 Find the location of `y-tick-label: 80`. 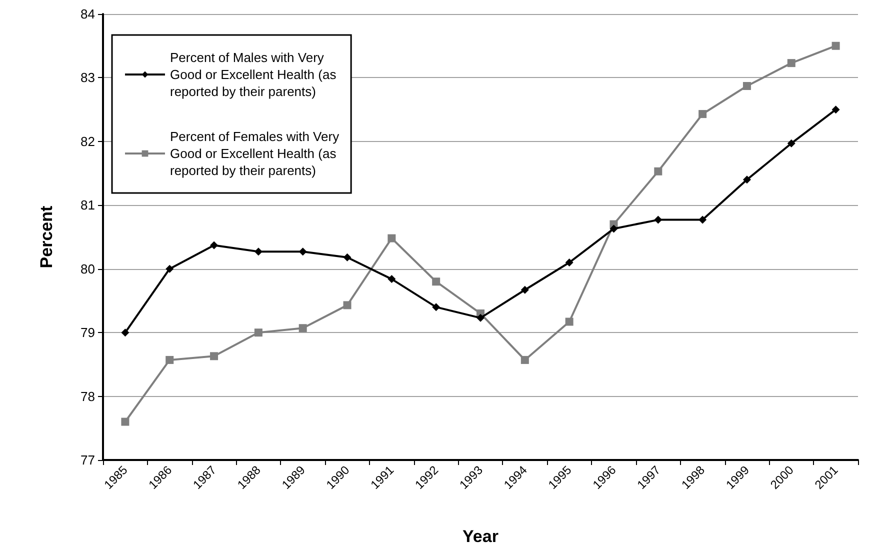

y-tick-label: 80 is located at coordinates (87, 268).